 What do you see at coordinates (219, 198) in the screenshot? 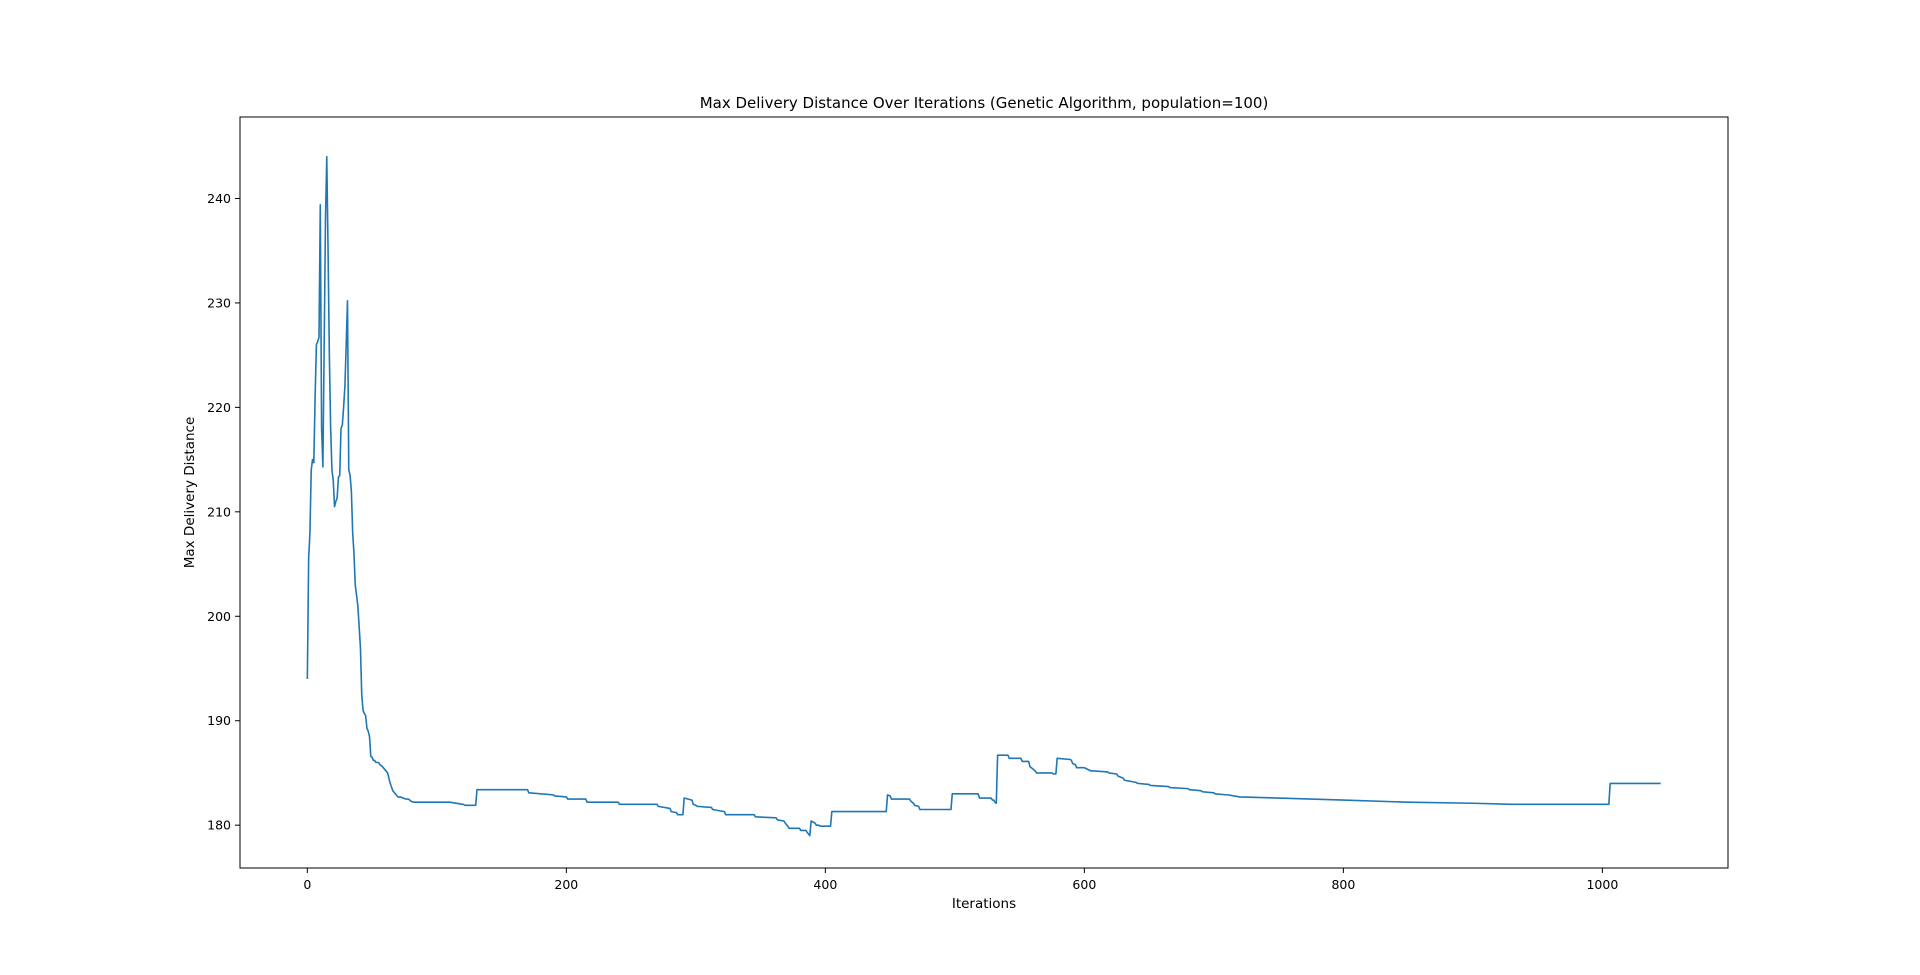
I see `y-tick-label: 240` at bounding box center [219, 198].